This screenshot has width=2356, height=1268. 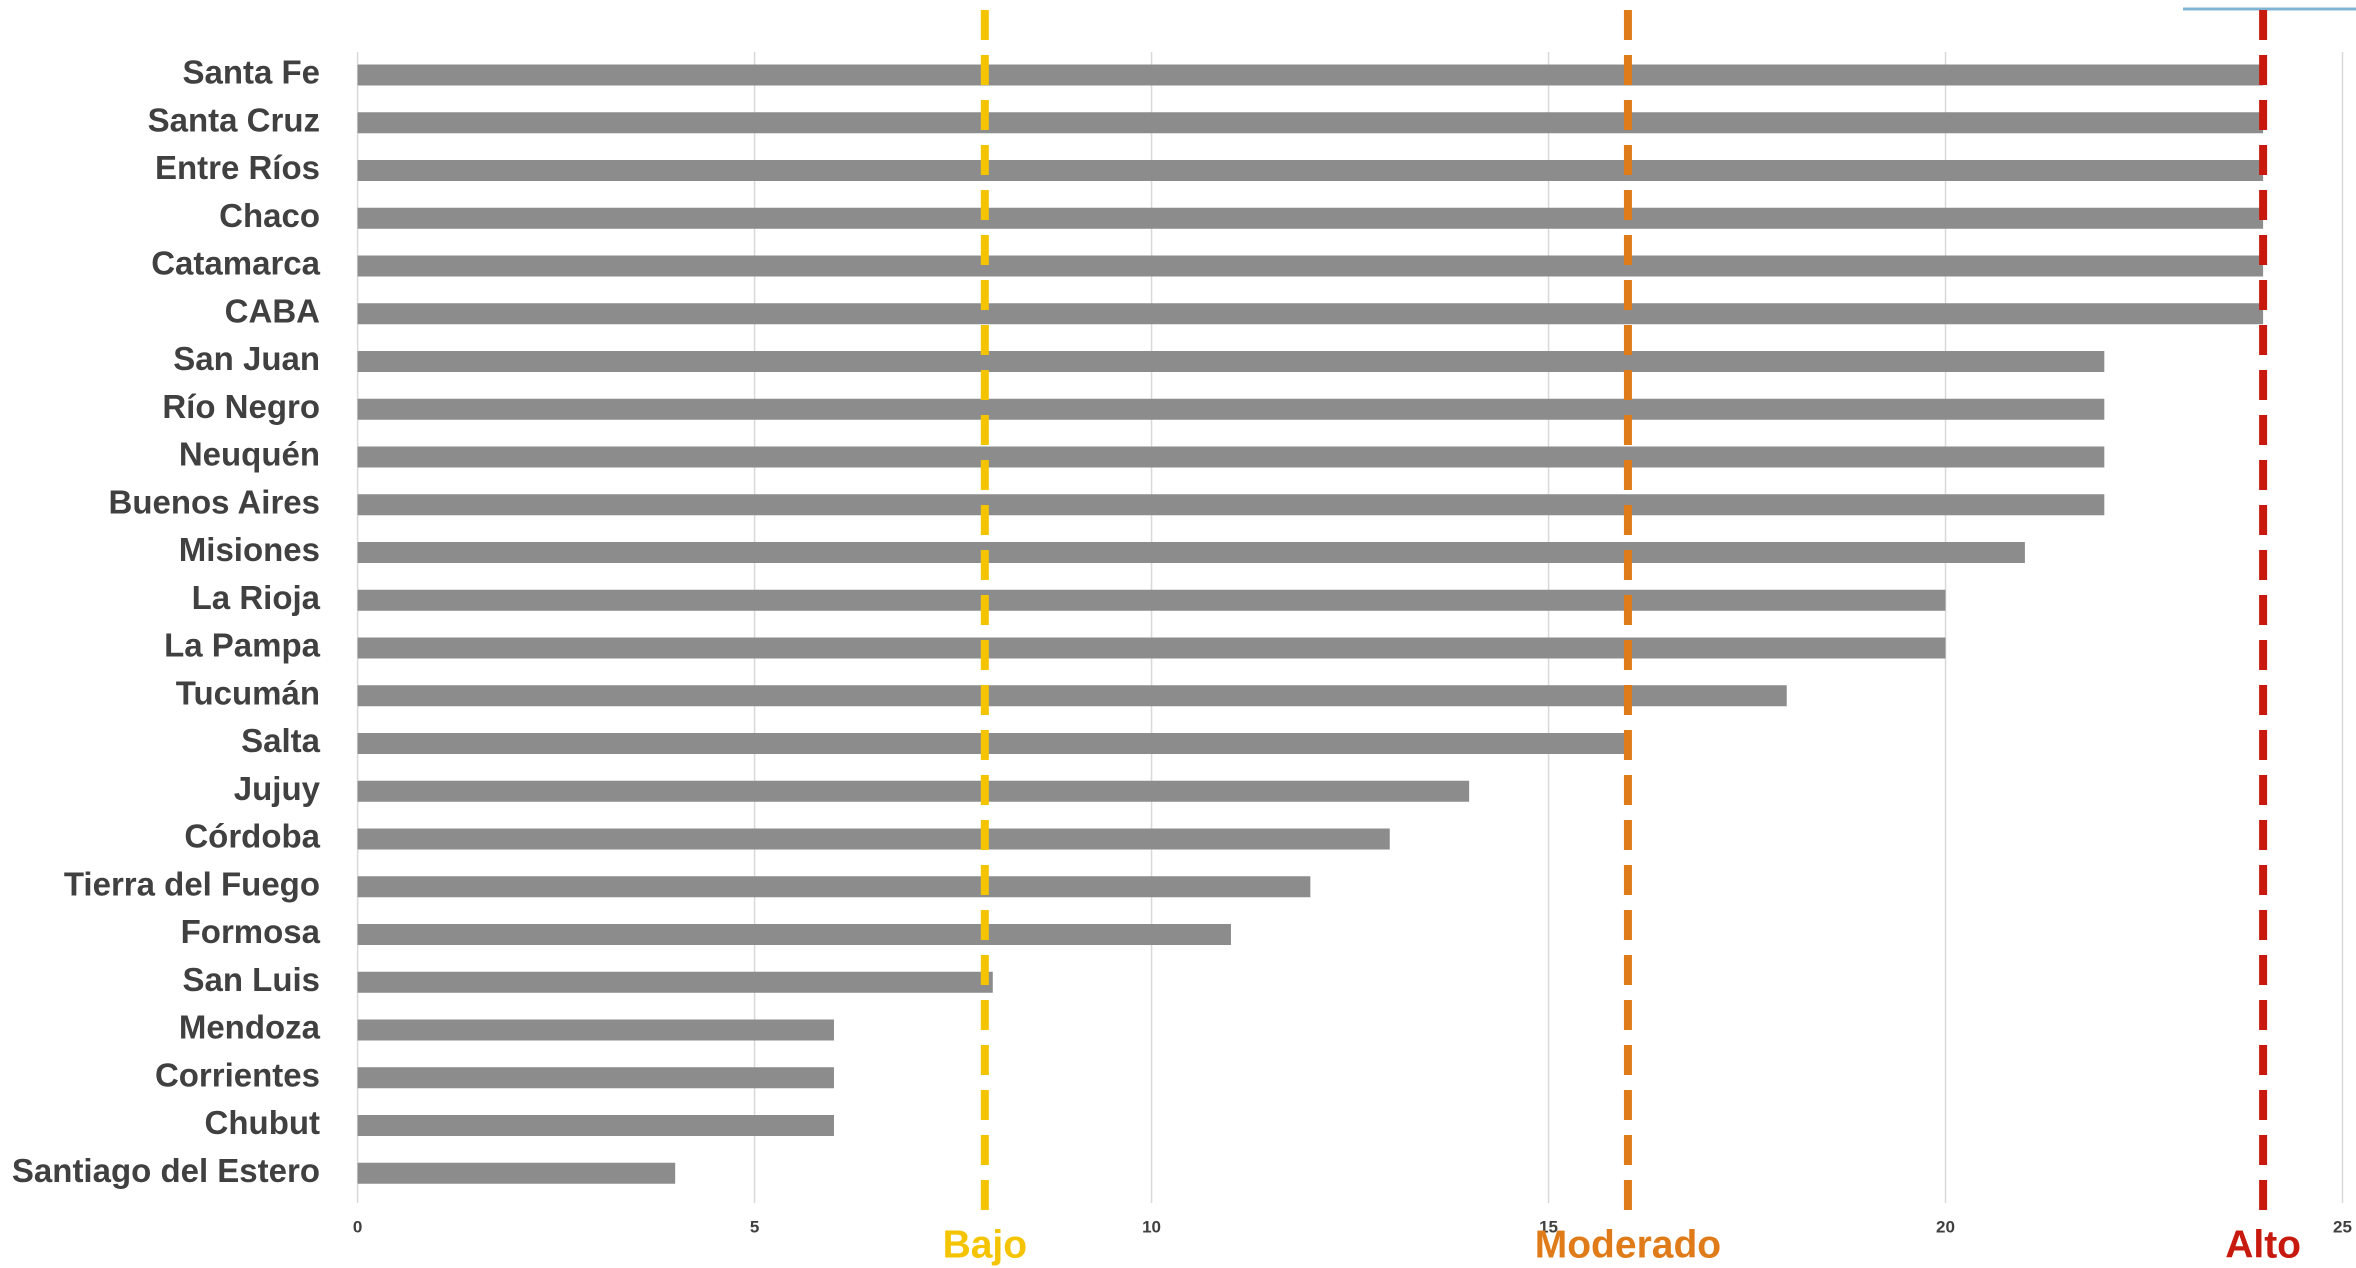 What do you see at coordinates (2263, 1244) in the screenshot?
I see `reference-label: Alto` at bounding box center [2263, 1244].